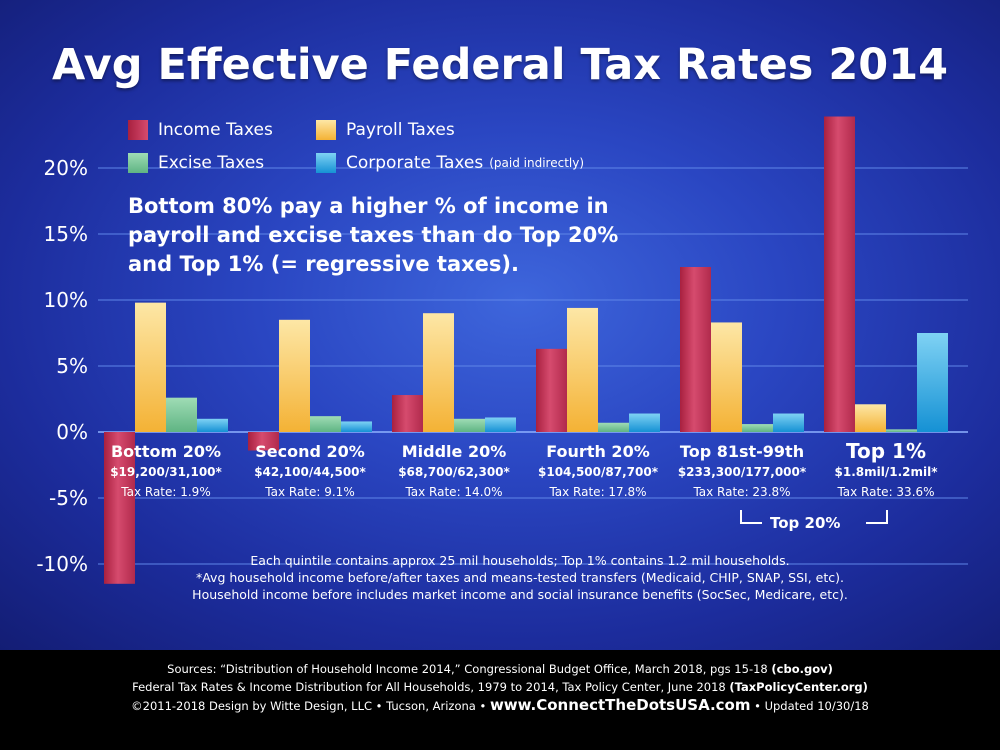  What do you see at coordinates (62, 564) in the screenshot?
I see `y-tick-label: -10%` at bounding box center [62, 564].